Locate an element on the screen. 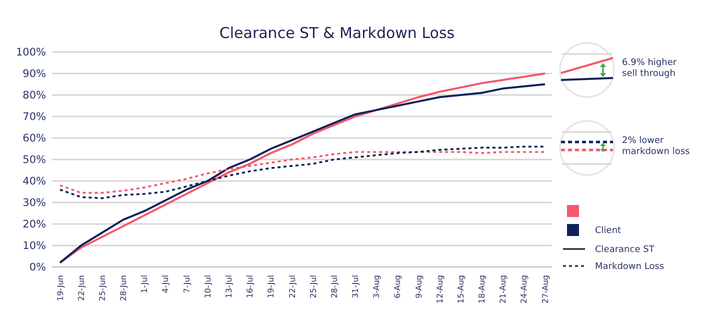  chart-title: Clearance ST & Markdown Loss is located at coordinates (337, 33).